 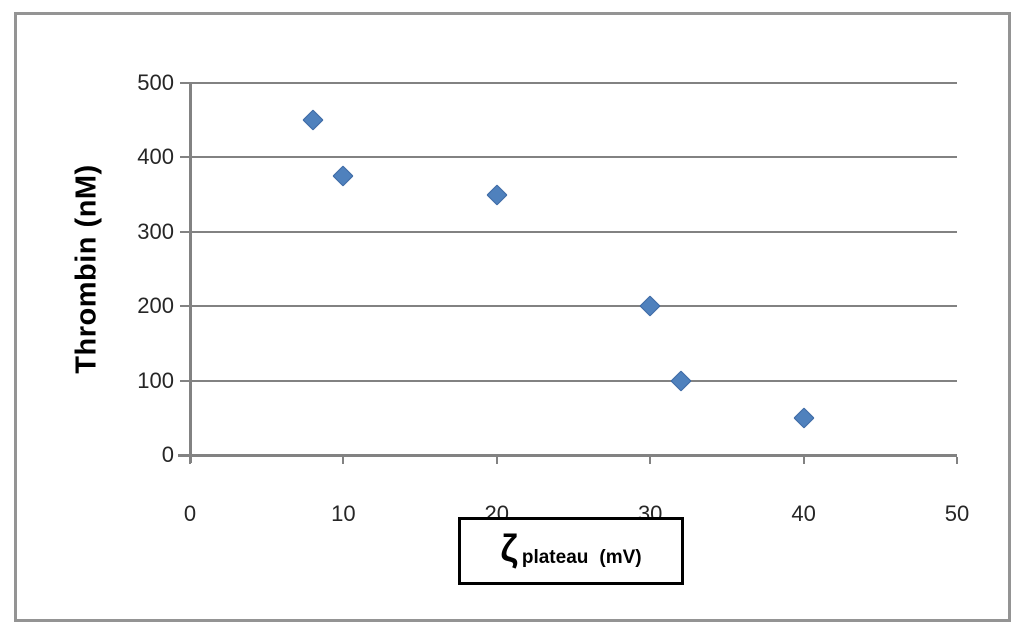 What do you see at coordinates (555, 557) in the screenshot?
I see `x-axis-title-subscript: plateau` at bounding box center [555, 557].